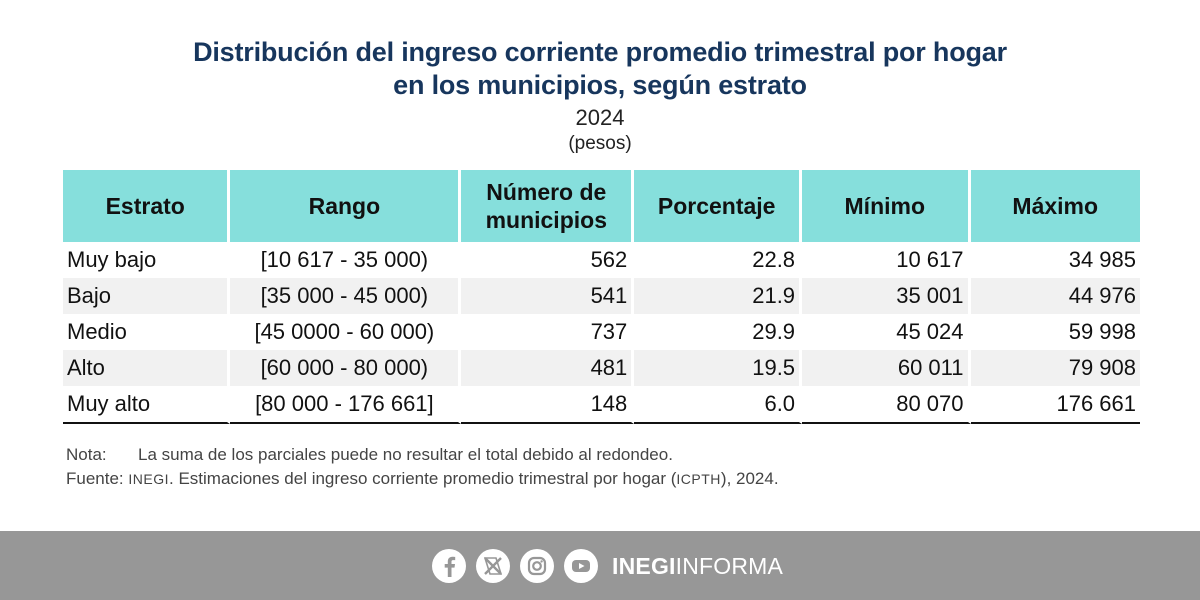 Image resolution: width=1200 pixels, height=600 pixels. What do you see at coordinates (1102, 331) in the screenshot?
I see `cell-maximo: 59 998` at bounding box center [1102, 331].